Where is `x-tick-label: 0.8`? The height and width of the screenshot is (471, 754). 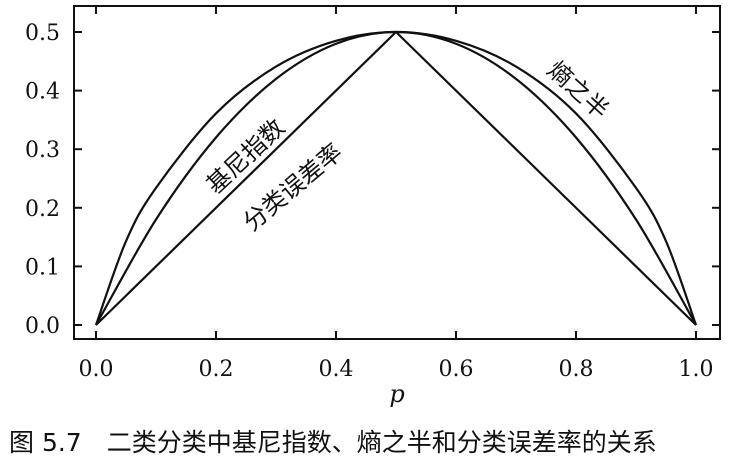
x-tick-label: 0.8 is located at coordinates (576, 369).